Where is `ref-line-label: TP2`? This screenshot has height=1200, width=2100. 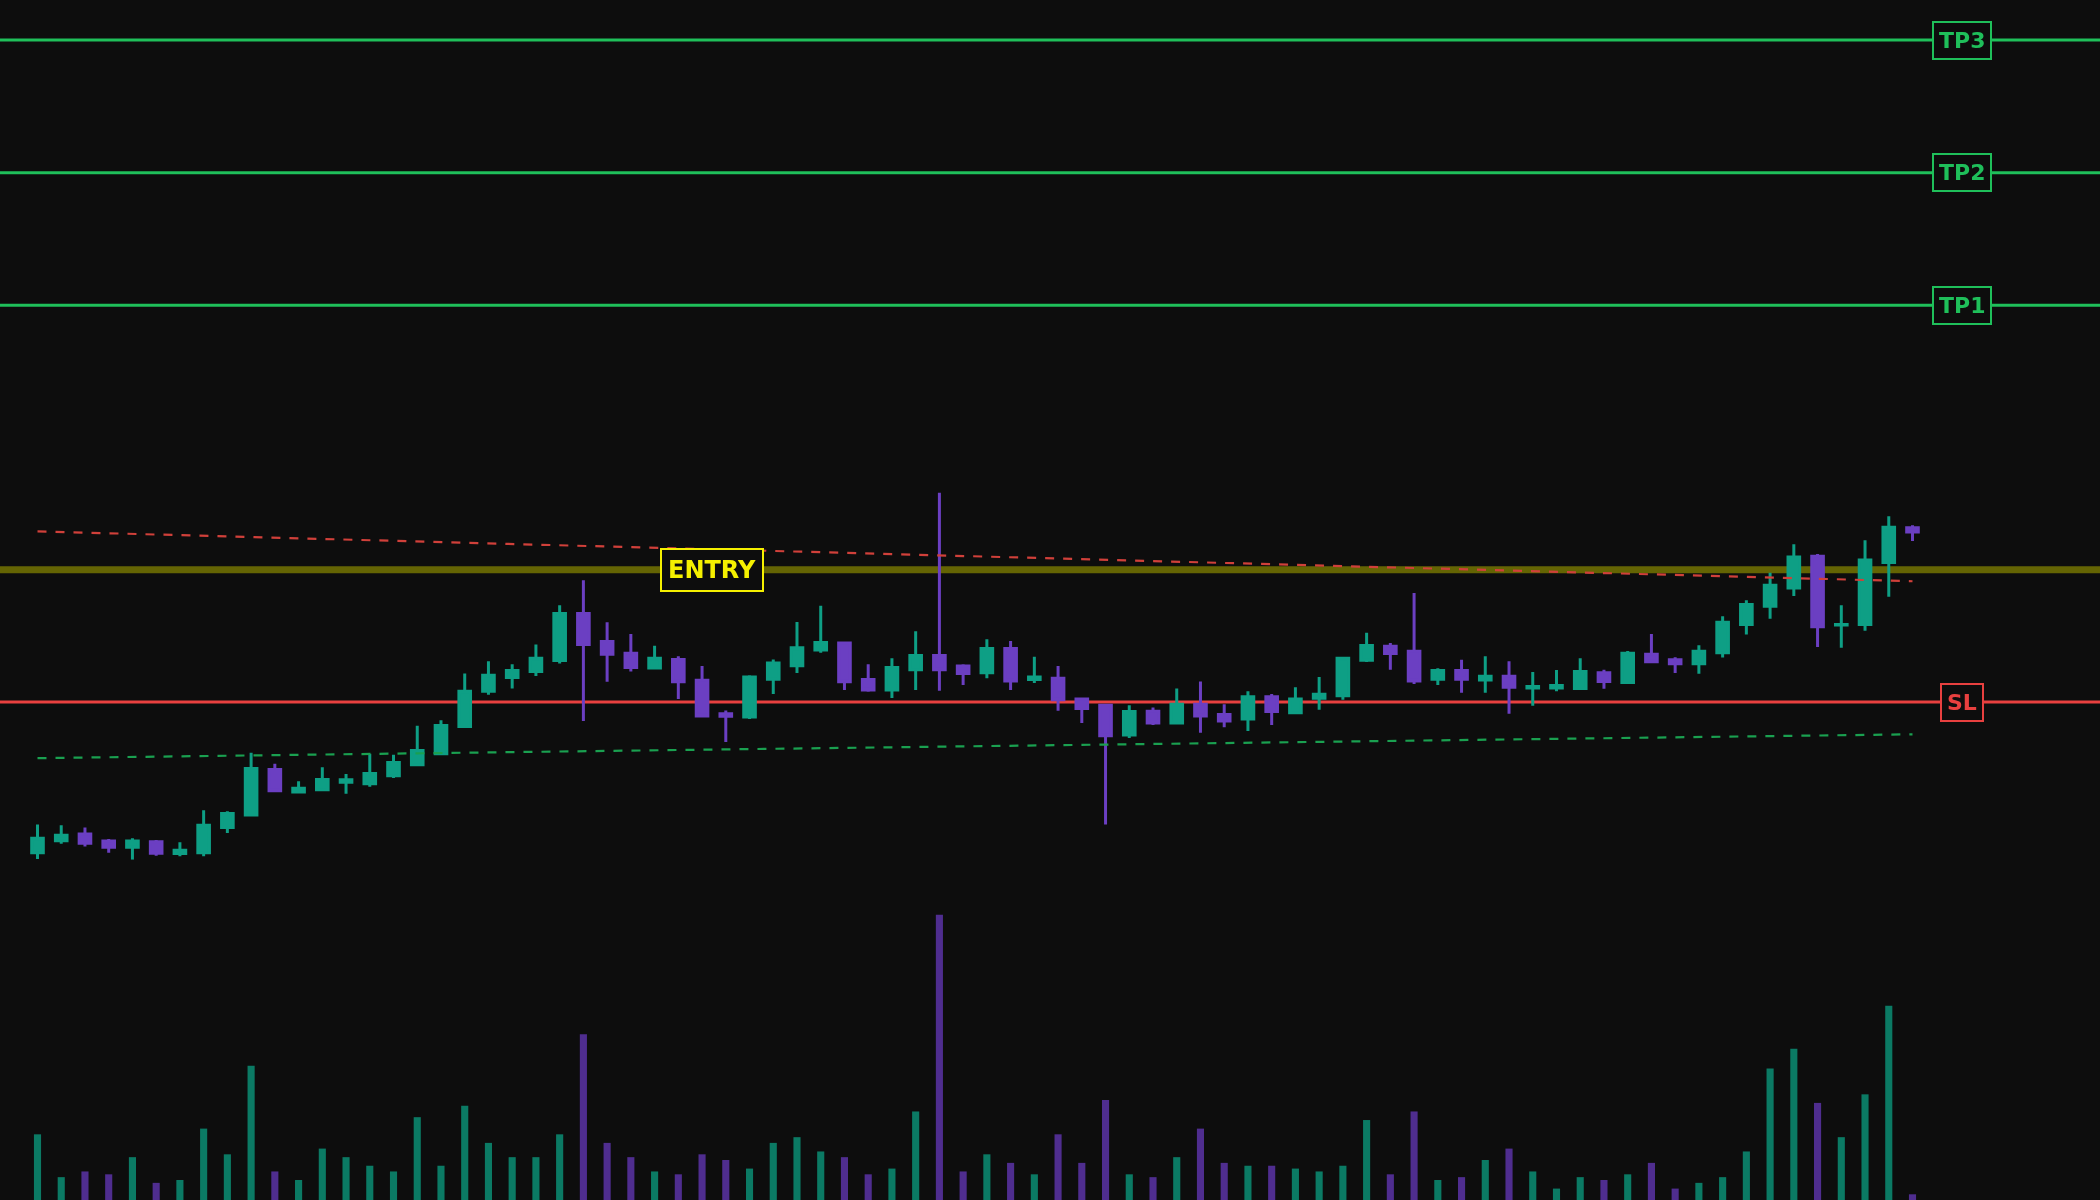 ref-line-label: TP2 is located at coordinates (1962, 172).